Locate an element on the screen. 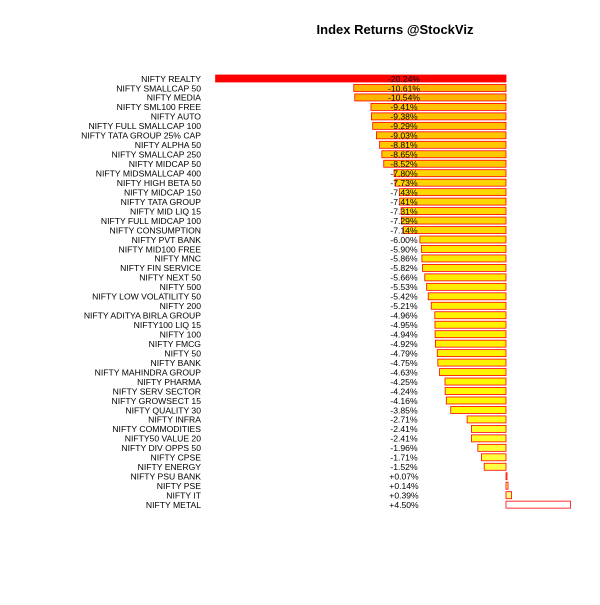 The width and height of the screenshot is (600, 605). value-label: -5.66% is located at coordinates (404, 278).